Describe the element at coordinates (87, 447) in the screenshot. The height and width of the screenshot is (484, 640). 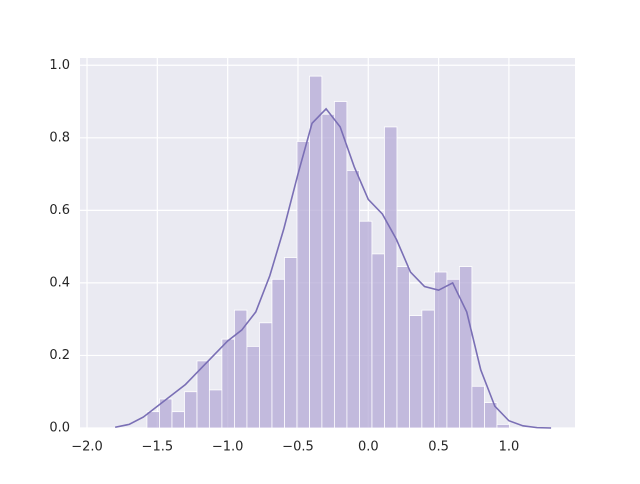
I see `x-tick-label: −2.0` at that location.